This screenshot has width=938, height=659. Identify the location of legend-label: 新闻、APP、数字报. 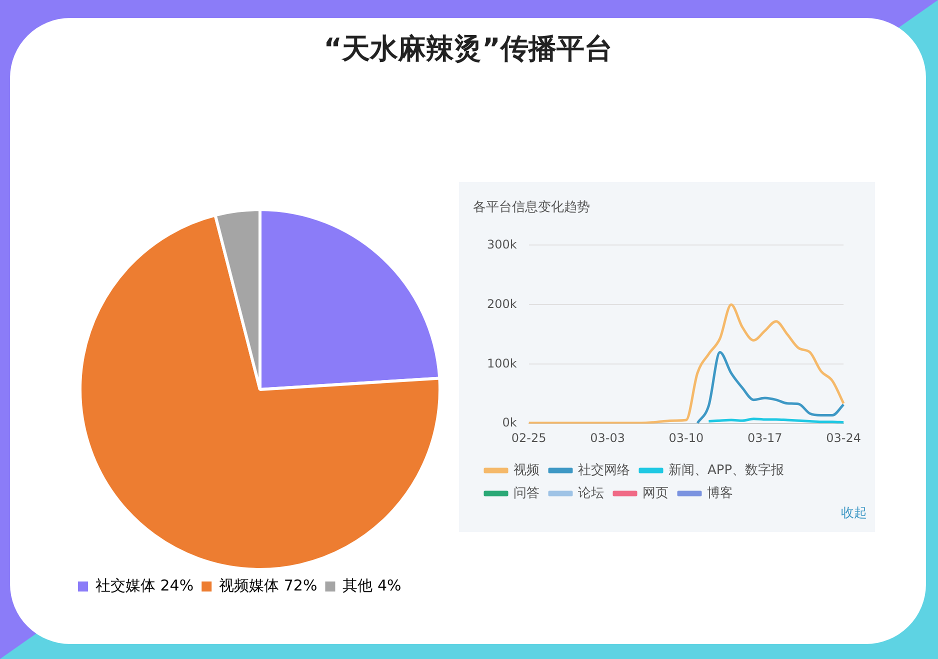
(726, 470).